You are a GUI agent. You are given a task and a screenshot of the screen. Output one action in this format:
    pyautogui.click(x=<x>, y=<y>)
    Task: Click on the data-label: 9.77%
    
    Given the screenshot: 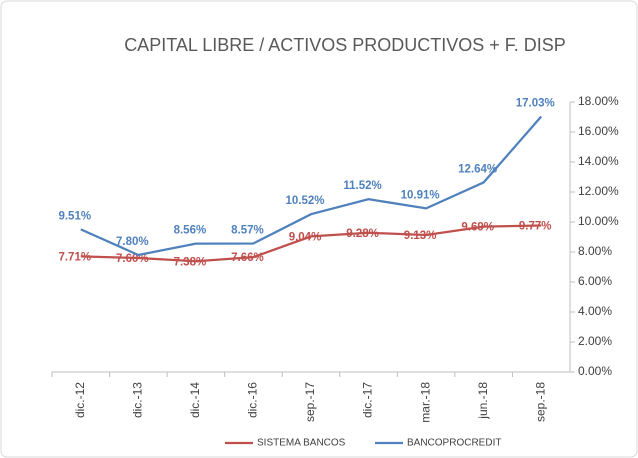 What is the action you would take?
    pyautogui.click(x=535, y=226)
    